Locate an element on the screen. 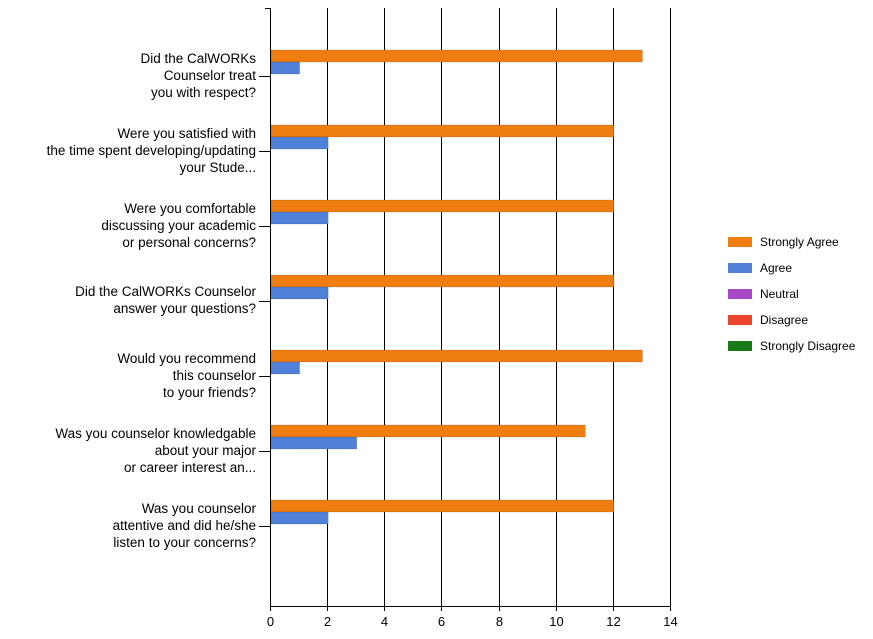 This screenshot has width=873, height=639. x-tick-label: 6 is located at coordinates (441, 621).